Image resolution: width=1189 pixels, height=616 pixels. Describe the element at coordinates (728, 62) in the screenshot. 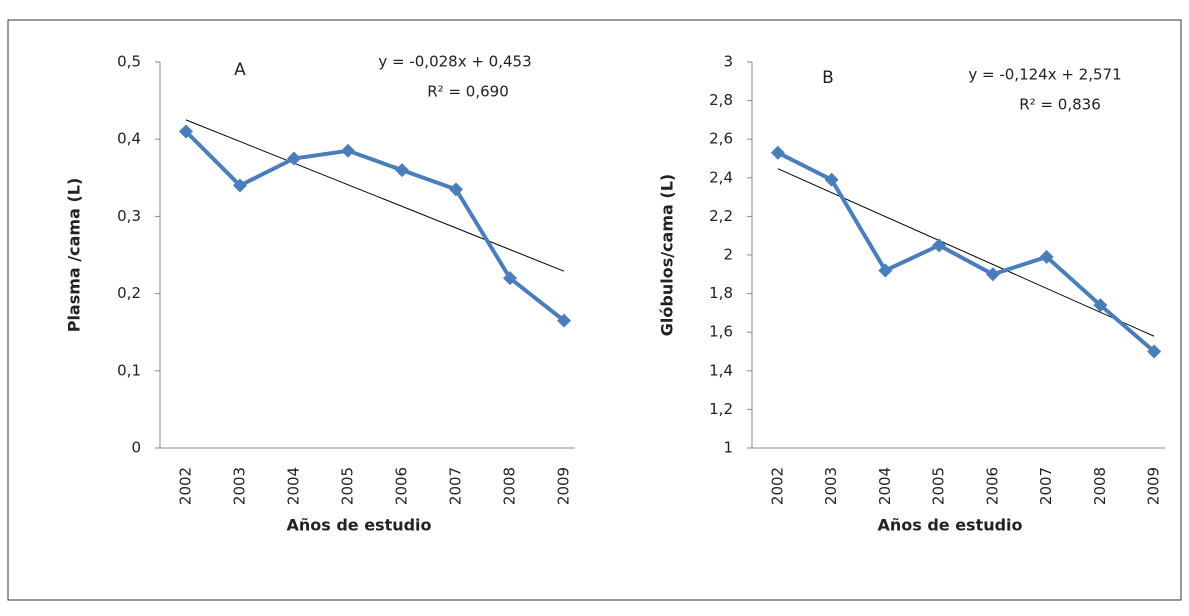

I see `y-tick-label: 3` at that location.